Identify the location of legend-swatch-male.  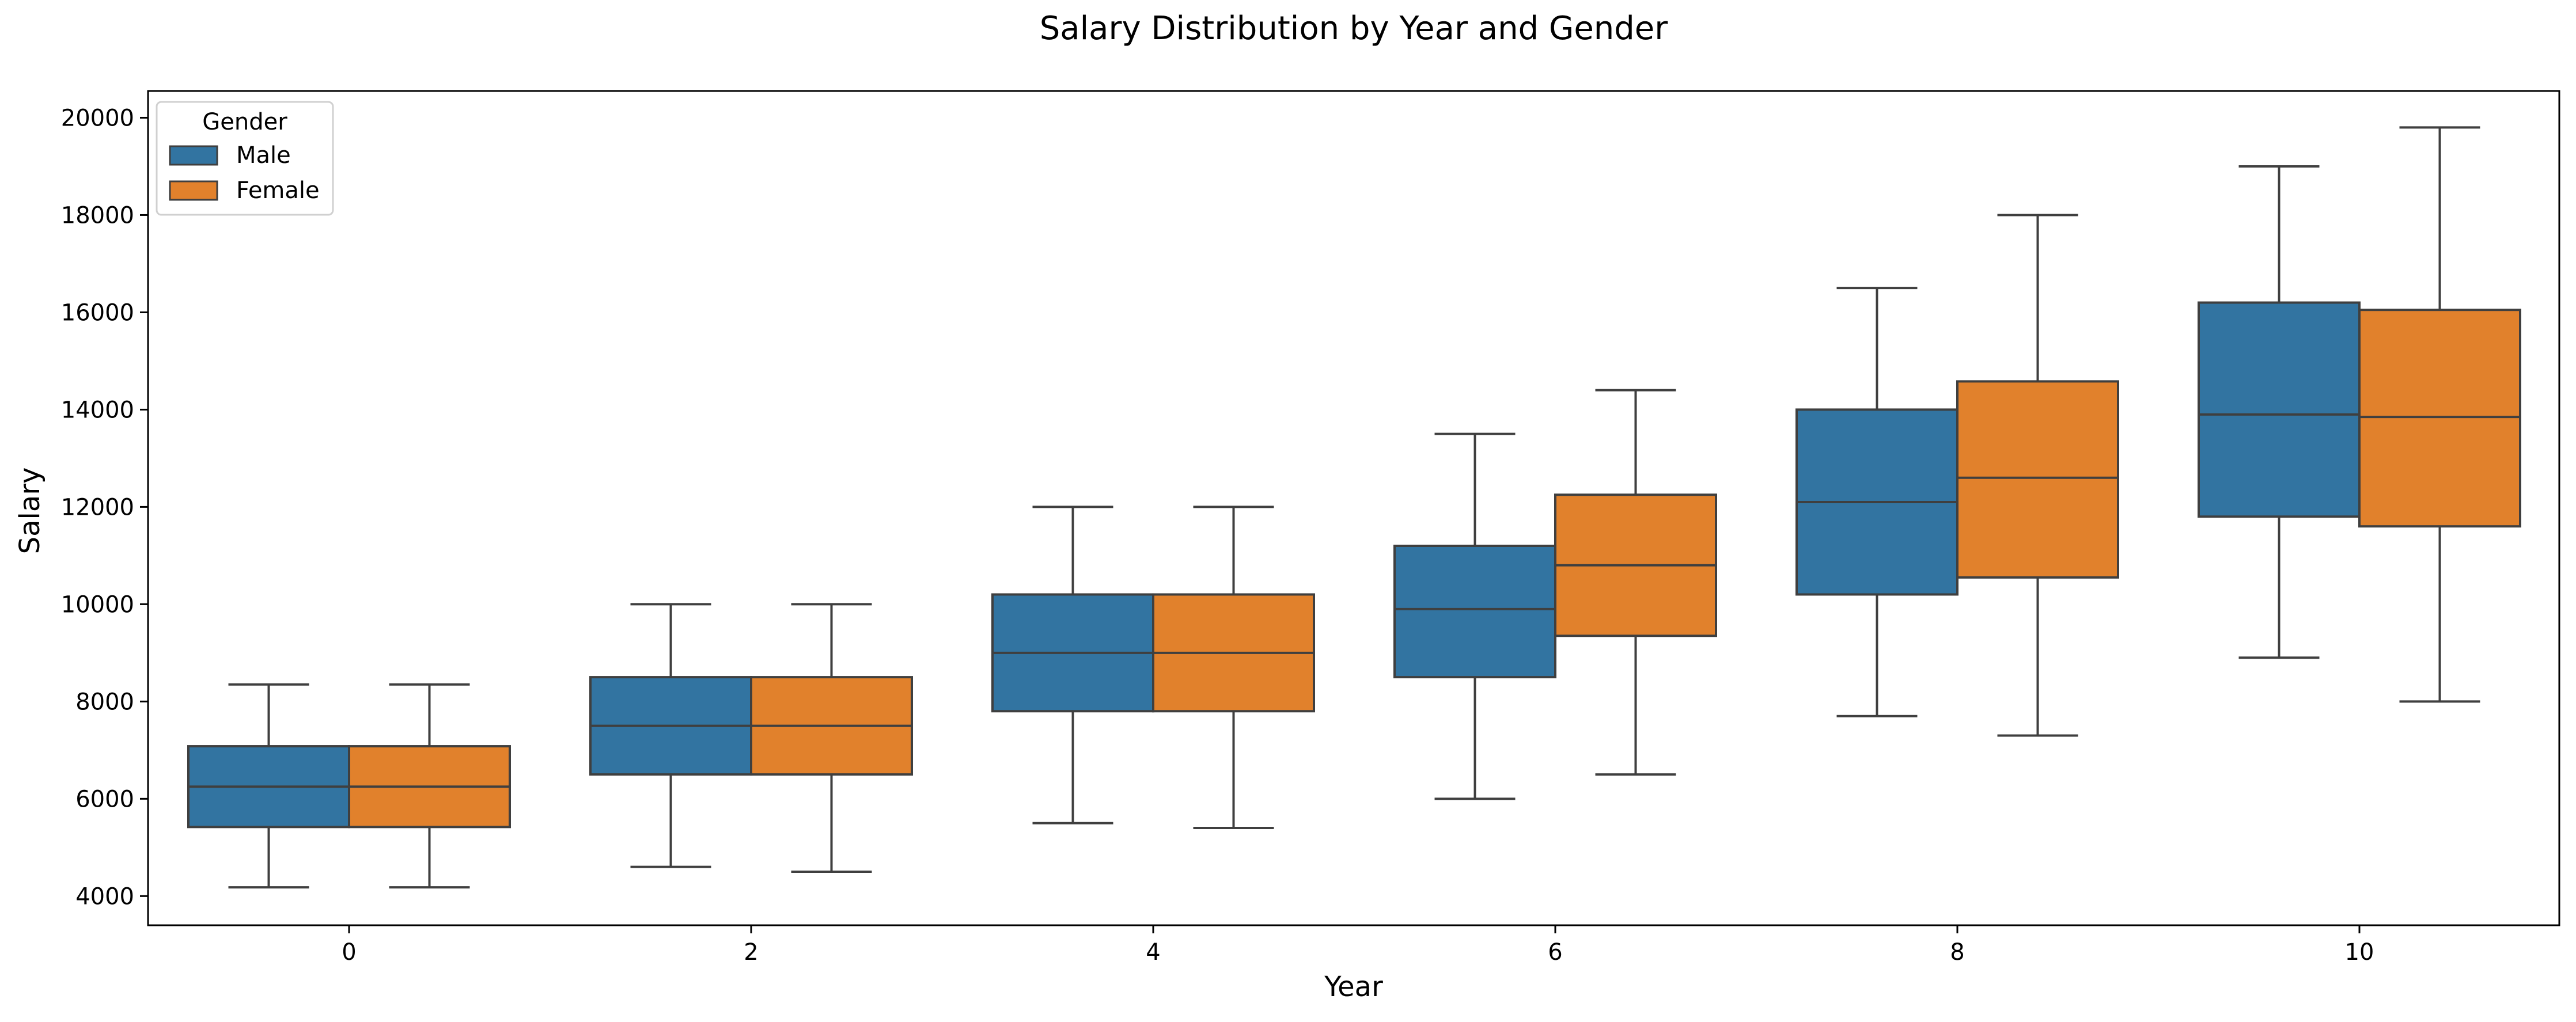
(193, 155).